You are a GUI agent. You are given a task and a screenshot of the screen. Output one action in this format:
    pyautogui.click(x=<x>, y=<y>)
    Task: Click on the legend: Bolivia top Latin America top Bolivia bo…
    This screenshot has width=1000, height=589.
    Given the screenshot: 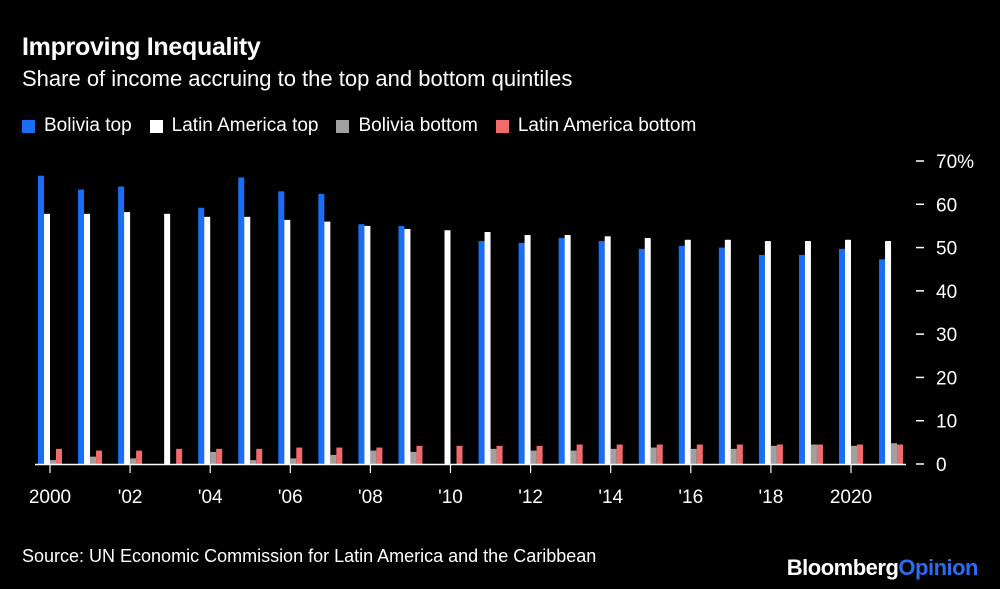 What is the action you would take?
    pyautogui.click(x=359, y=126)
    